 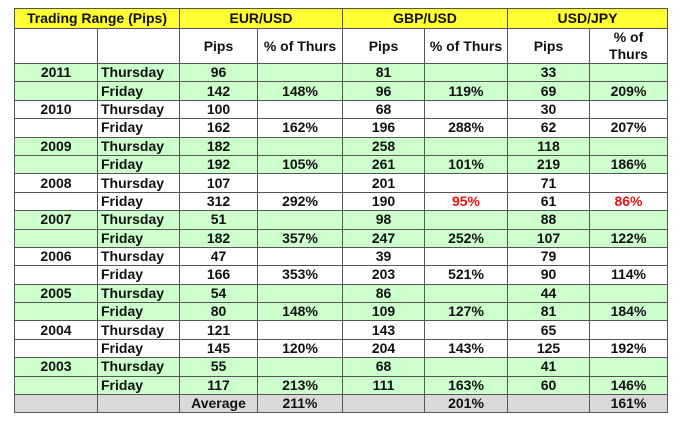 What do you see at coordinates (218, 72) in the screenshot?
I see `pips-cell: 96` at bounding box center [218, 72].